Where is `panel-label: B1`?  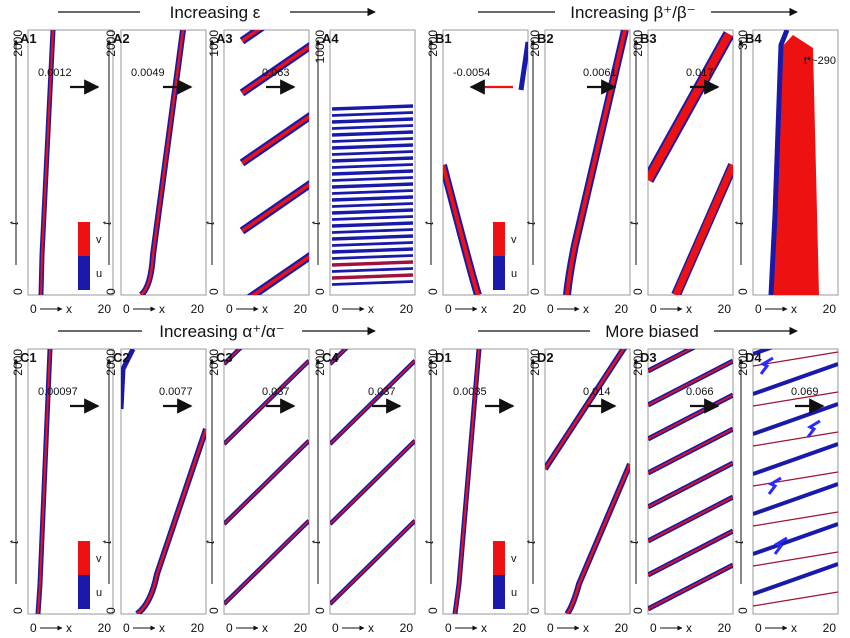
panel-label: B1 is located at coordinates (443, 38).